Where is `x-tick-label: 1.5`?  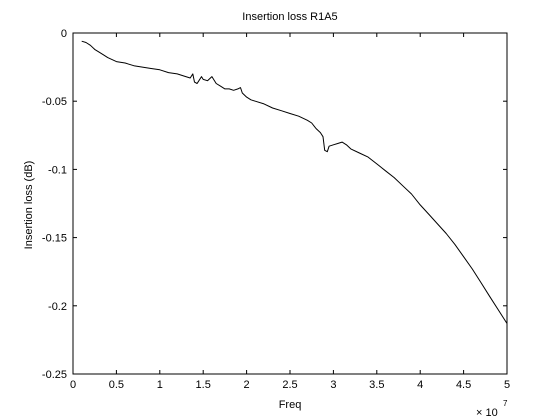
x-tick-label: 1.5 is located at coordinates (203, 385).